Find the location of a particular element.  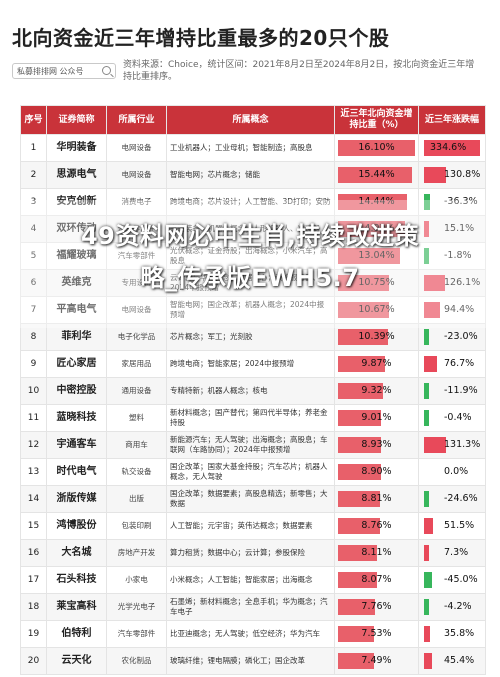

cell-rank: 10 is located at coordinates (33, 391).